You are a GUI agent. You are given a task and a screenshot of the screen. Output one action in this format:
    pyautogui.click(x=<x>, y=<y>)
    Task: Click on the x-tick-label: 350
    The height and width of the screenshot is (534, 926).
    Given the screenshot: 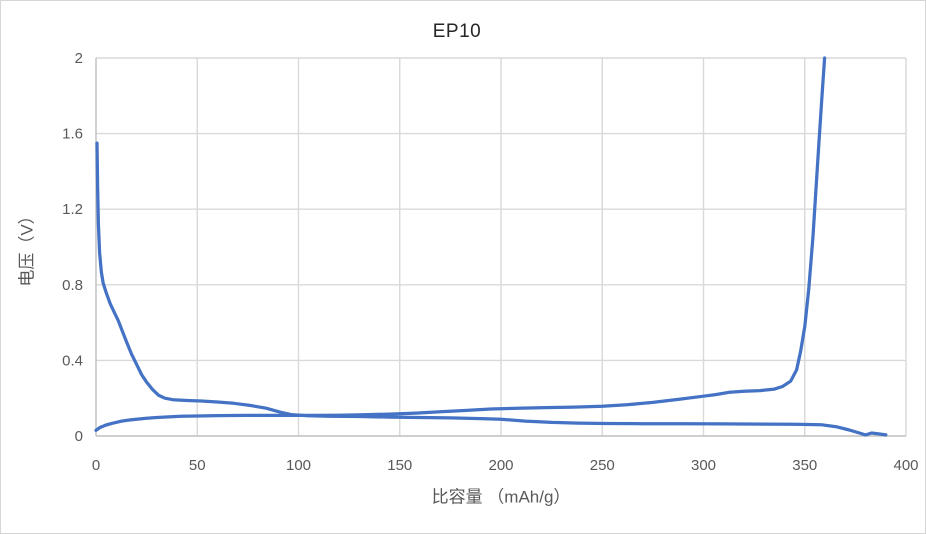 What is the action you would take?
    pyautogui.click(x=804, y=465)
    